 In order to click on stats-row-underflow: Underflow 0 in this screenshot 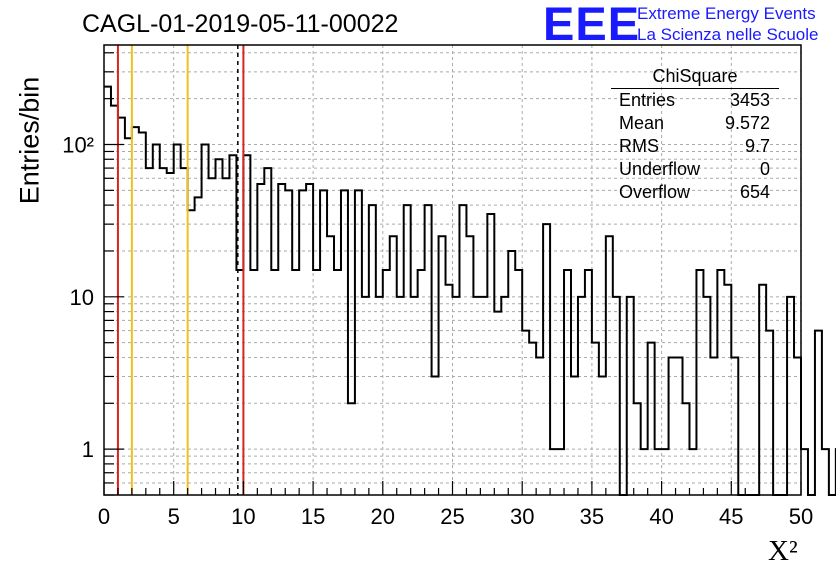, I will do `click(695, 169)`.